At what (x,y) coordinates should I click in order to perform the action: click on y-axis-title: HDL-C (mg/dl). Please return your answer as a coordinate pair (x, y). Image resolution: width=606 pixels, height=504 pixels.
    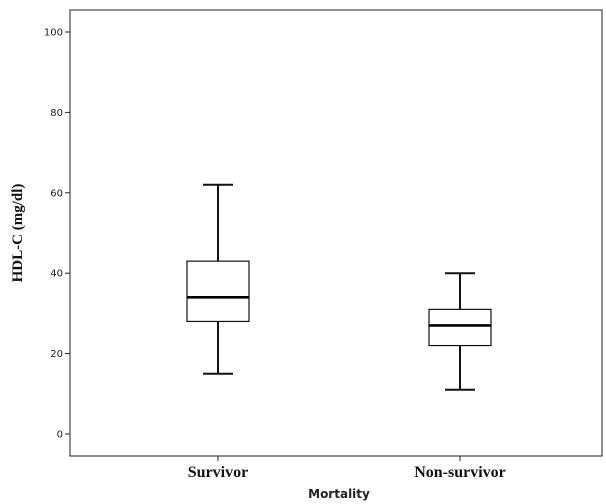
    Looking at the image, I should click on (18, 233).